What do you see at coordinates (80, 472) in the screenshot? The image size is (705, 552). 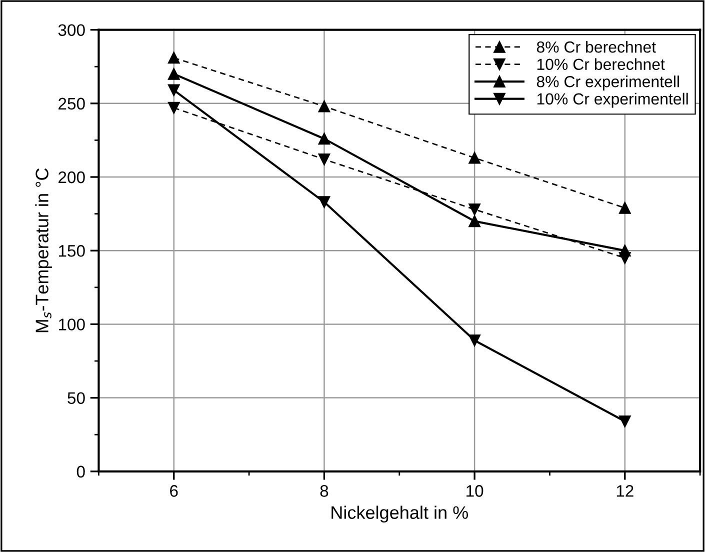 I see `y-tick-label: 0` at bounding box center [80, 472].